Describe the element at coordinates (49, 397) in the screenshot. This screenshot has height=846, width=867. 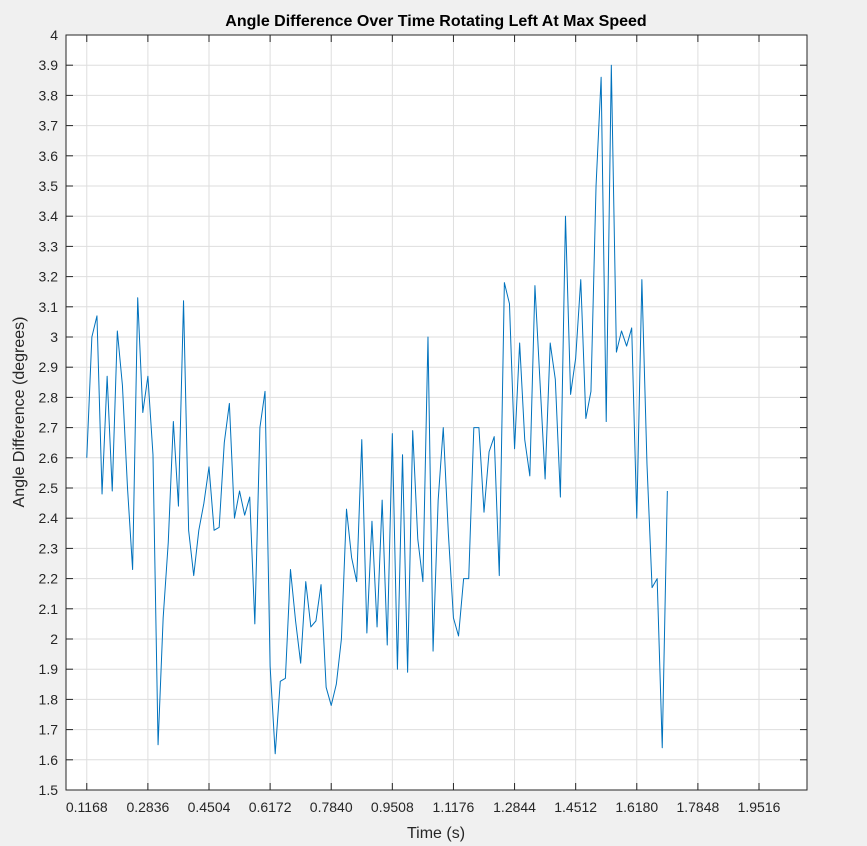
I see `y-tick-label: 2.8` at that location.